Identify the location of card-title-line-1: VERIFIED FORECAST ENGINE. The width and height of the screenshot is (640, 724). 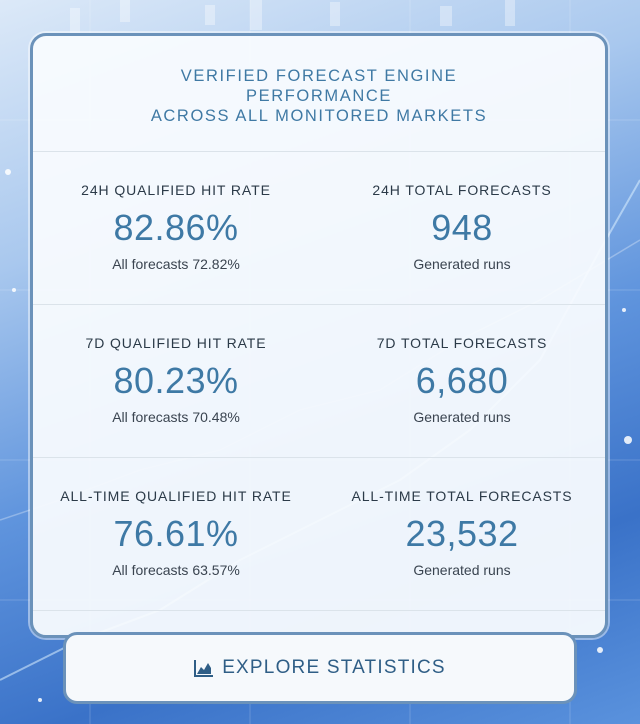
(319, 75).